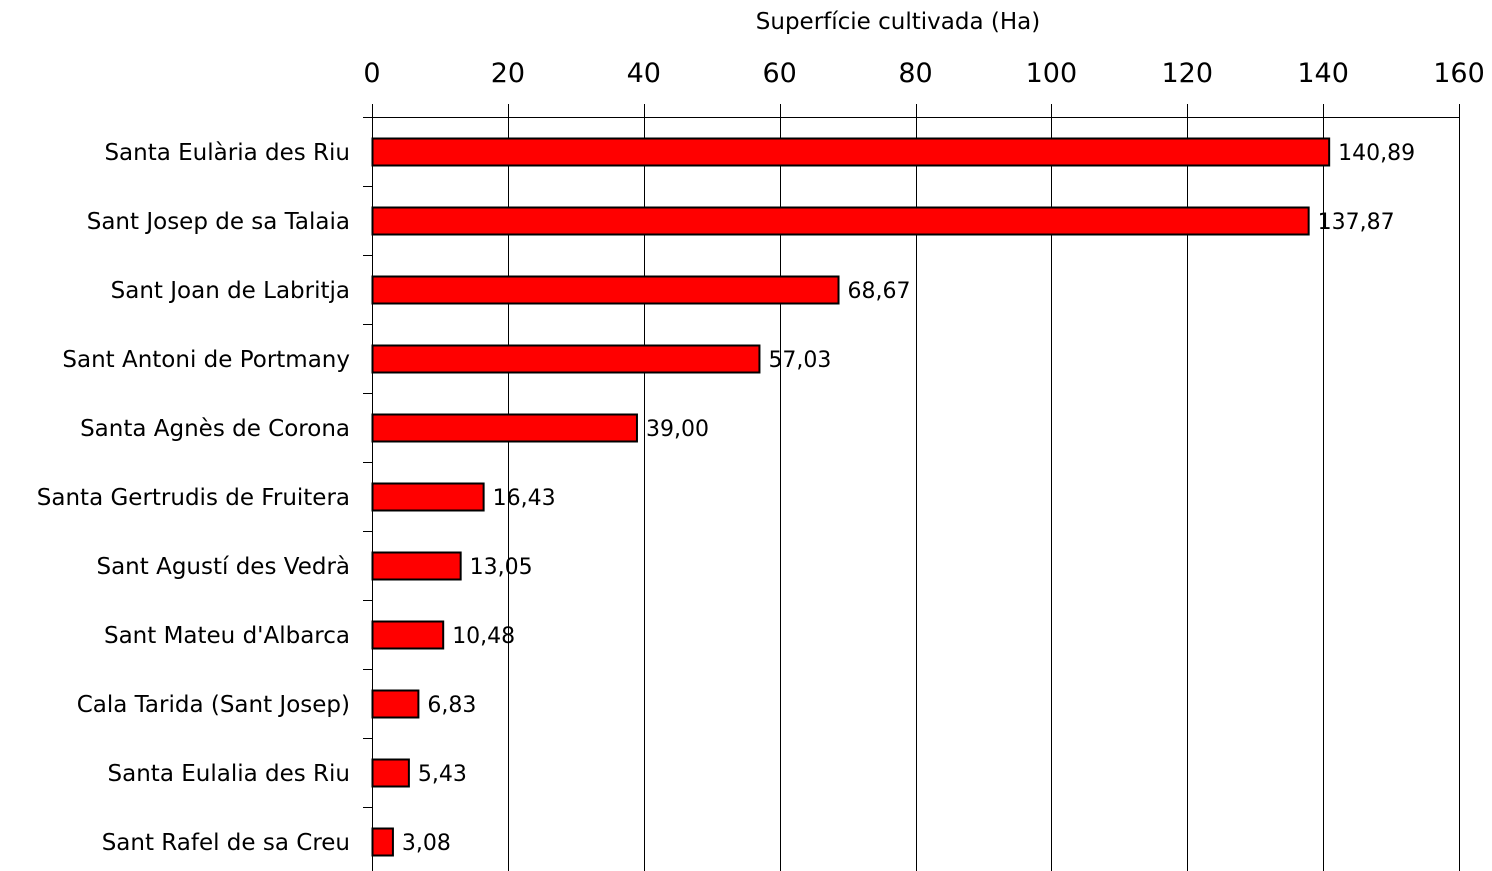  I want to click on category-label: Sant Mateu d'Albarca, so click(227, 636).